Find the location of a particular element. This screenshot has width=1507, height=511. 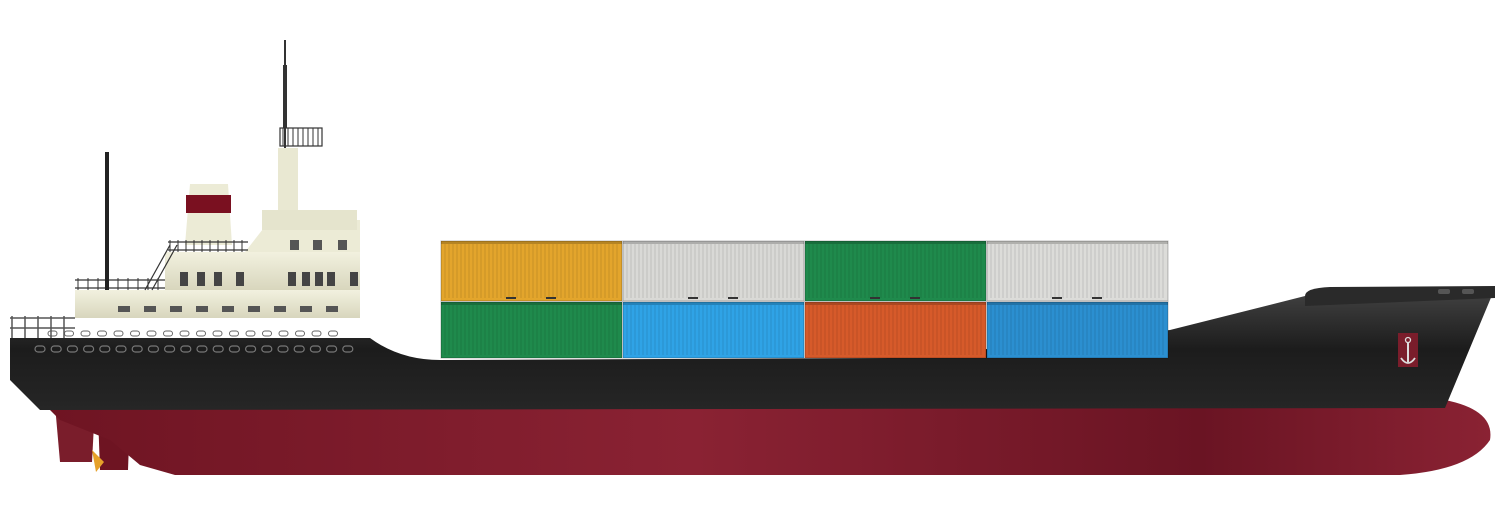

rail-posts is located at coordinates (198, 209).